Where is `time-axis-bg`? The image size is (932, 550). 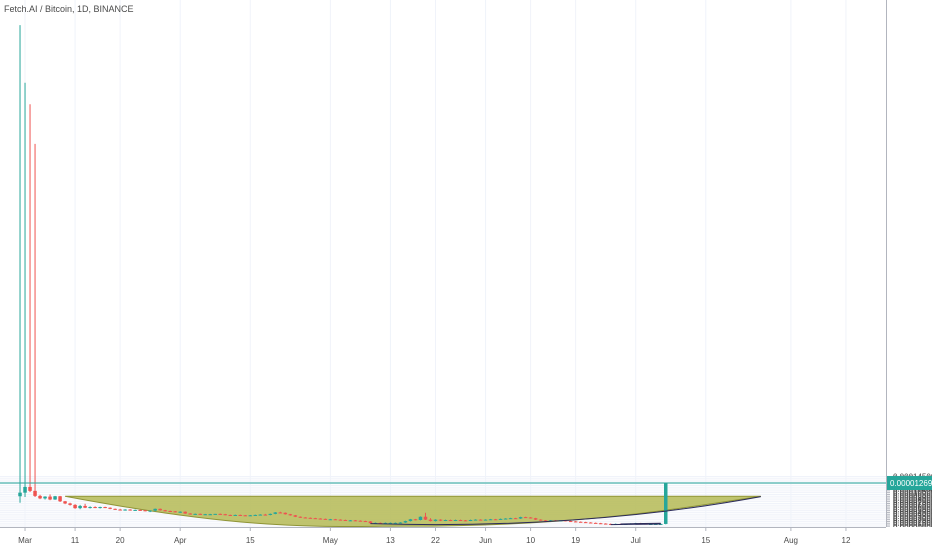 time-axis-bg is located at coordinates (466, 538).